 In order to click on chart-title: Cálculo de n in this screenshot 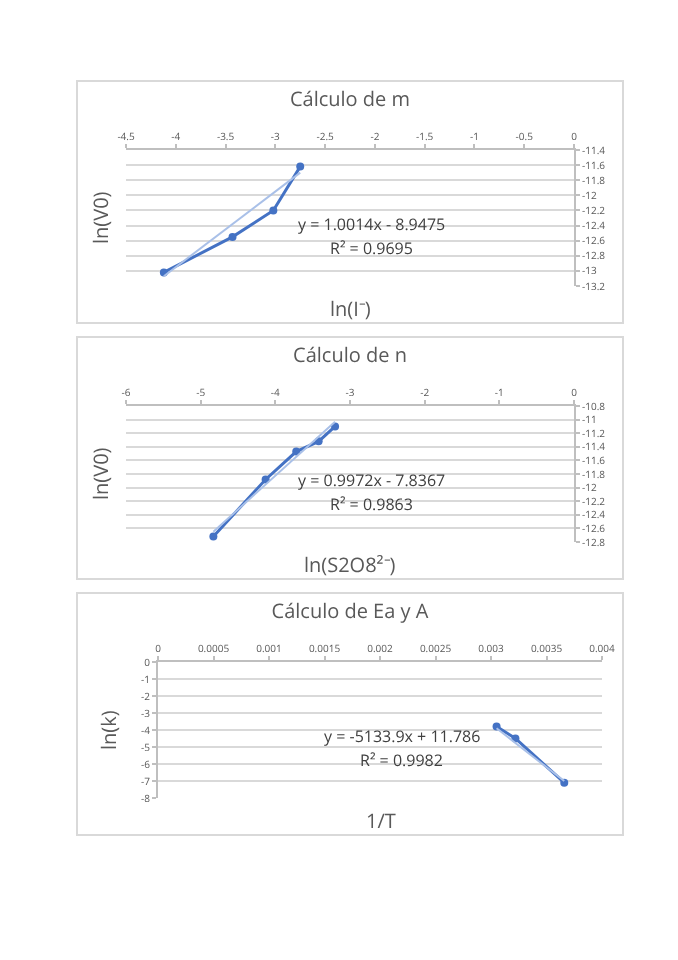, I will do `click(350, 353)`.